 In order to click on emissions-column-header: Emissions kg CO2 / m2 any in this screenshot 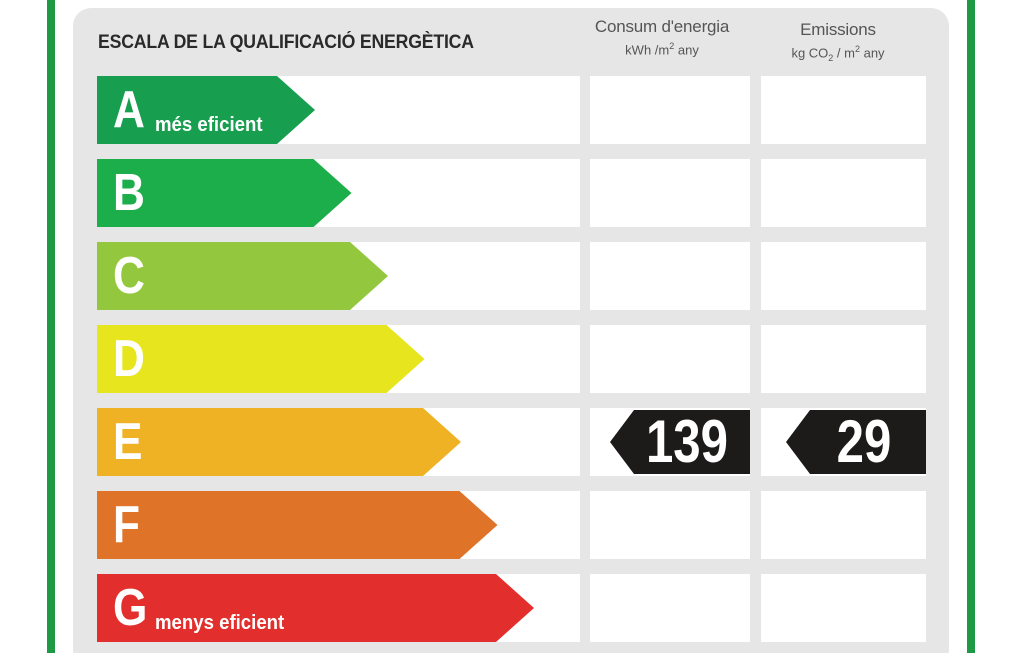, I will do `click(838, 41)`.